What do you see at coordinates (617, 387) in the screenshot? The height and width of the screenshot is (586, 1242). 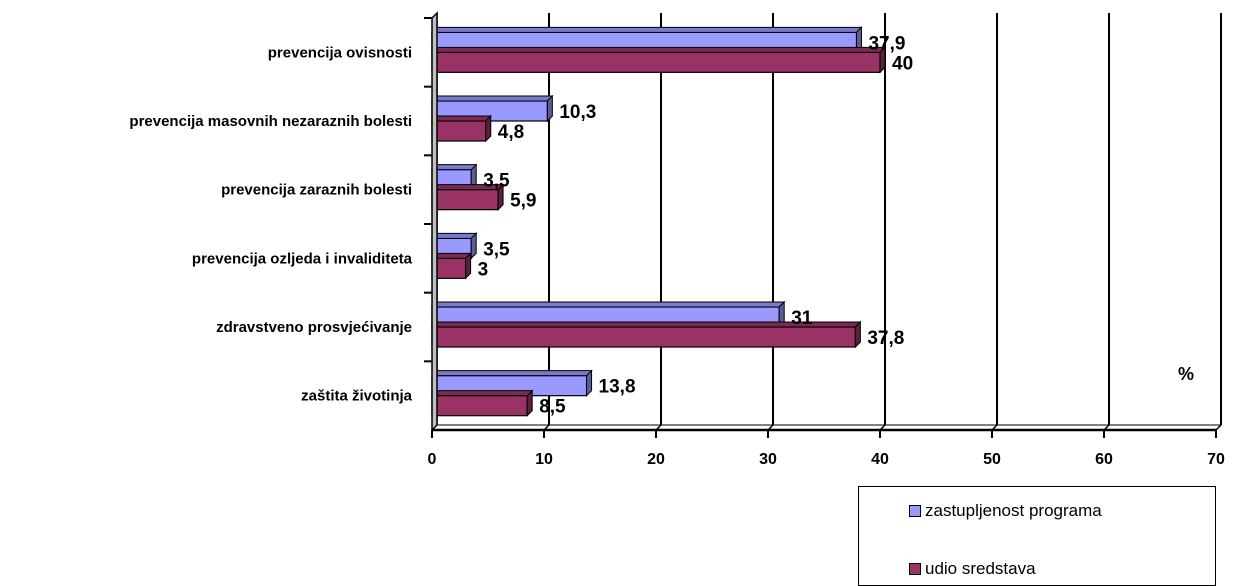 I see `data-label: 13,8` at bounding box center [617, 387].